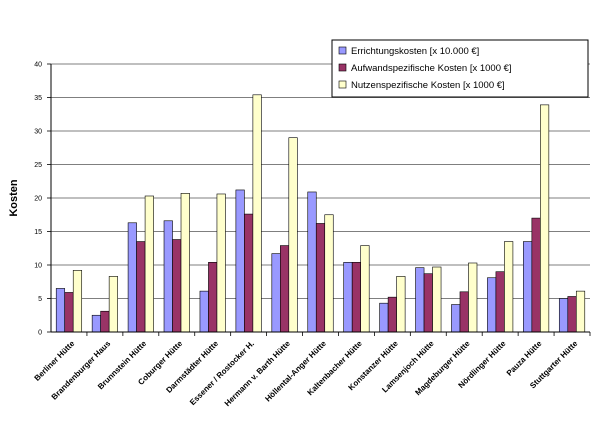  What do you see at coordinates (81, 370) in the screenshot?
I see `x-category-label: Brandenburger Haus` at bounding box center [81, 370].